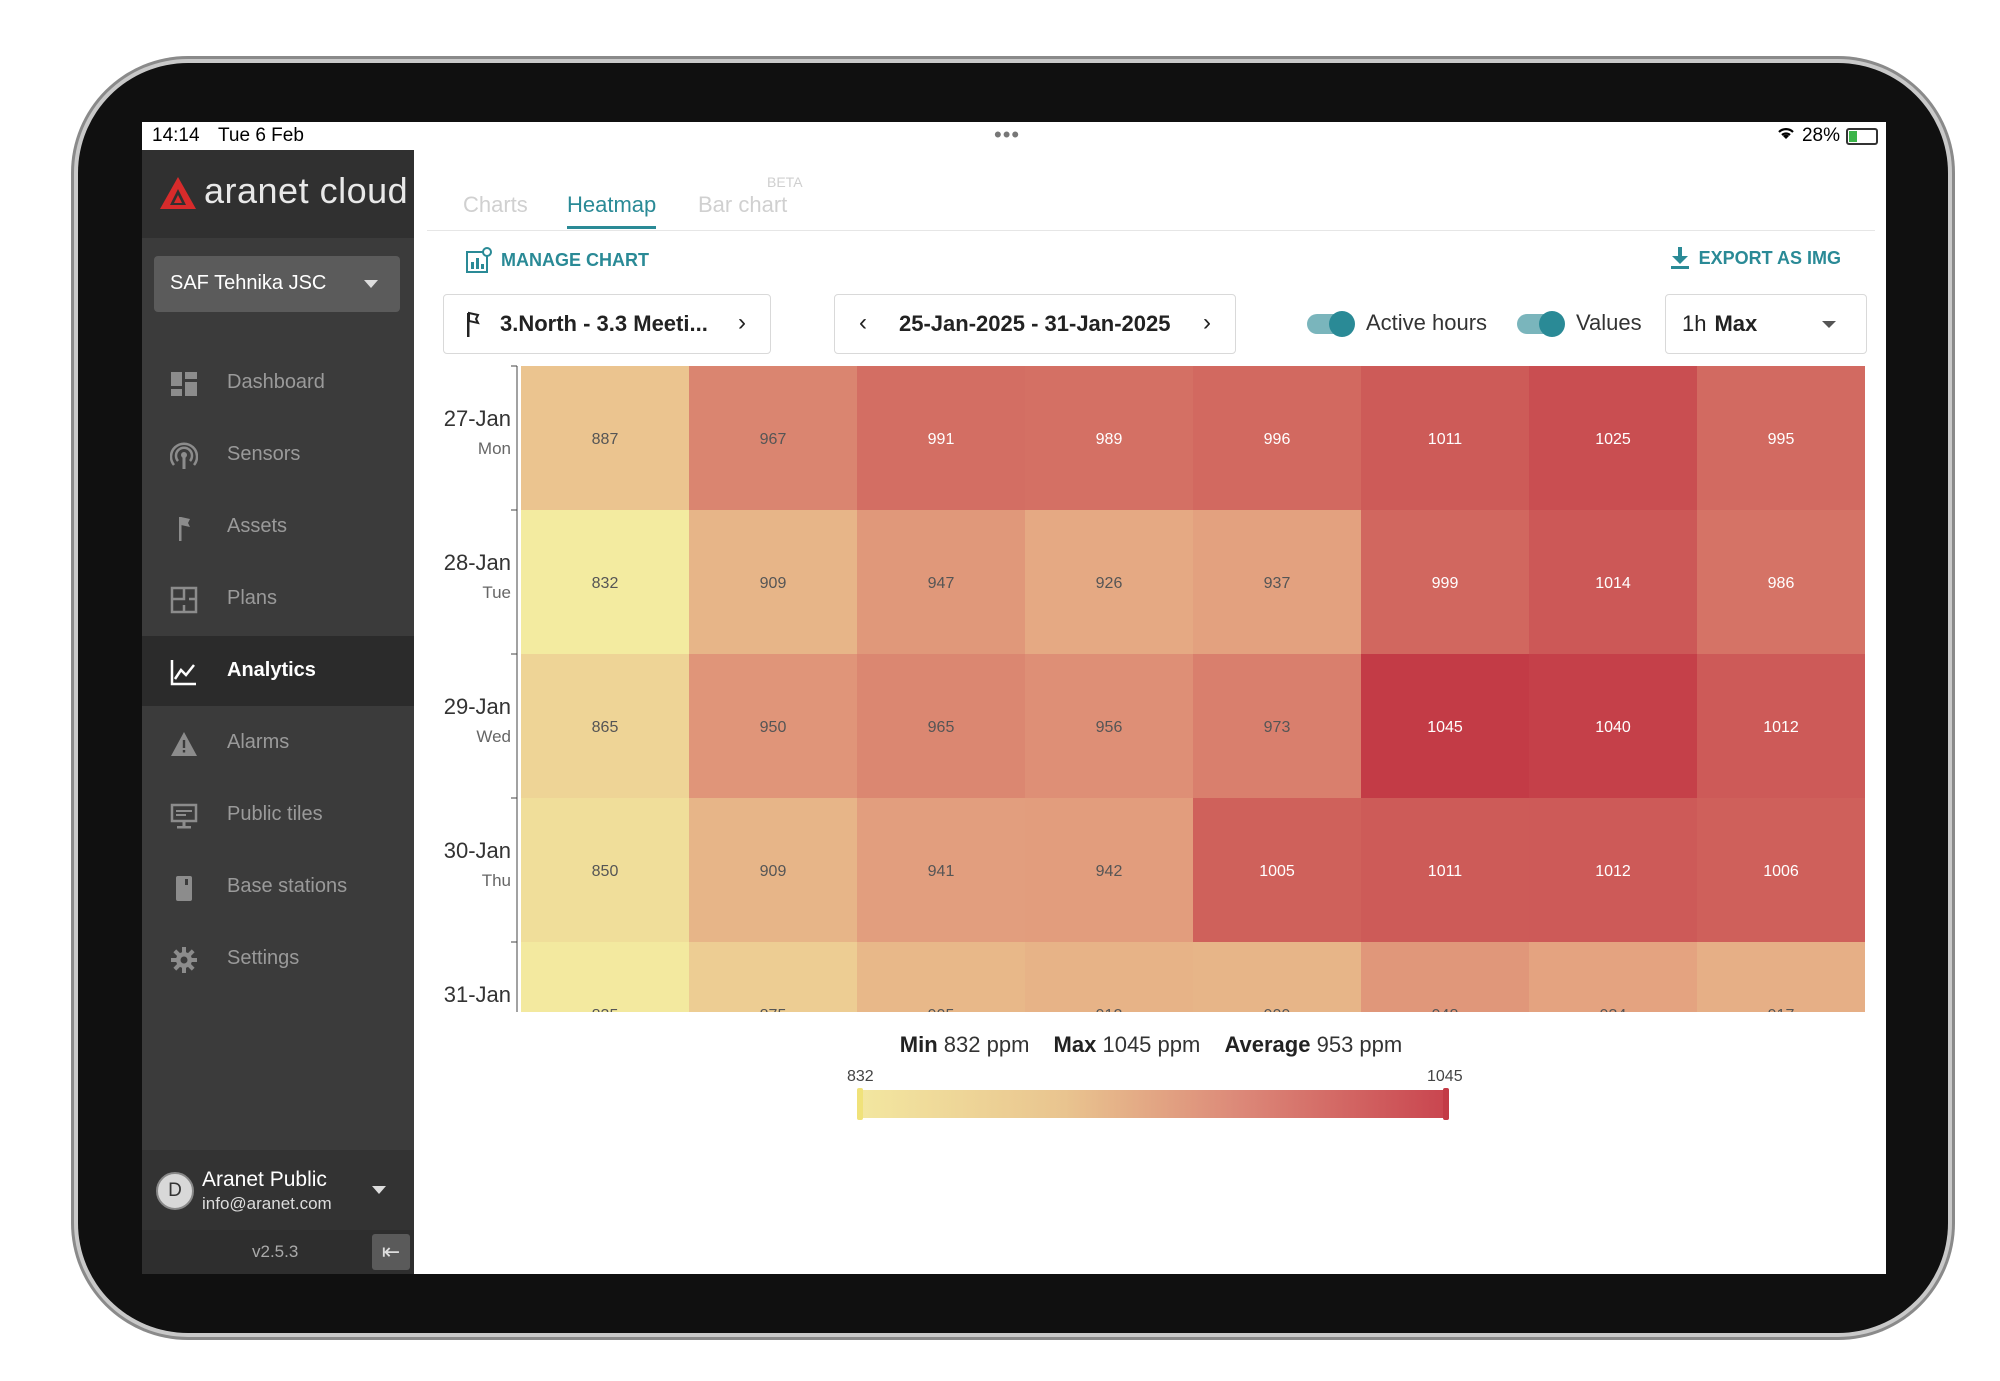 The width and height of the screenshot is (2000, 1381). Describe the element at coordinates (1736, 323) in the screenshot. I see `aggregation-function: Max` at that location.